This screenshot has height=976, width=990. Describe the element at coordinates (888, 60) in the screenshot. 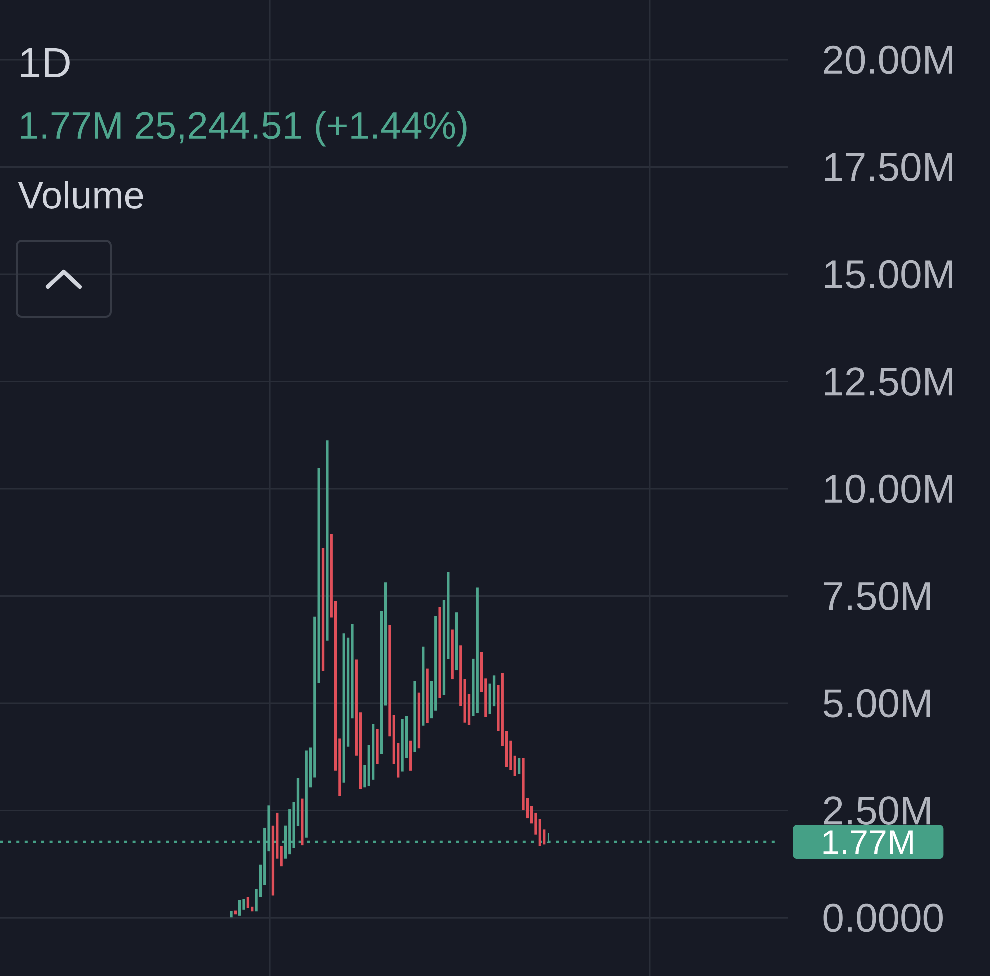

I see `y-tick-label: 20.00M` at that location.